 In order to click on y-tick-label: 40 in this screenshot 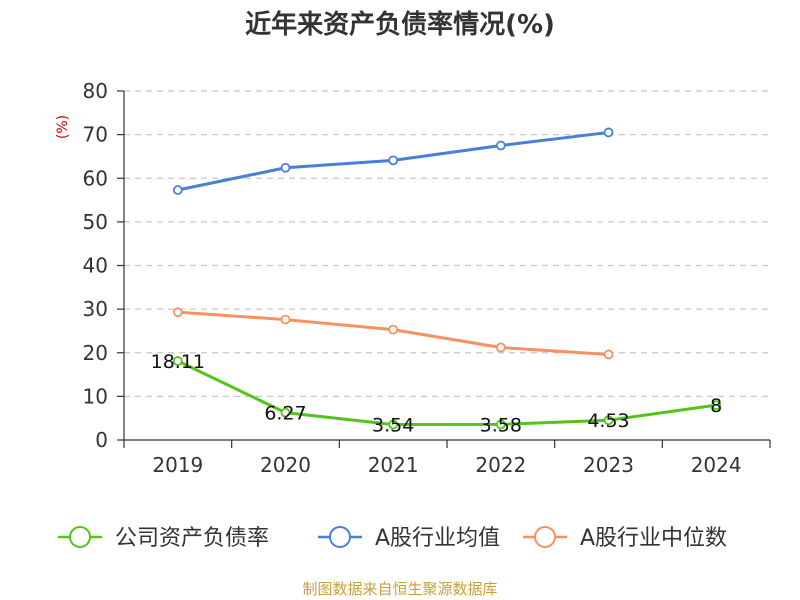, I will do `click(95, 266)`.